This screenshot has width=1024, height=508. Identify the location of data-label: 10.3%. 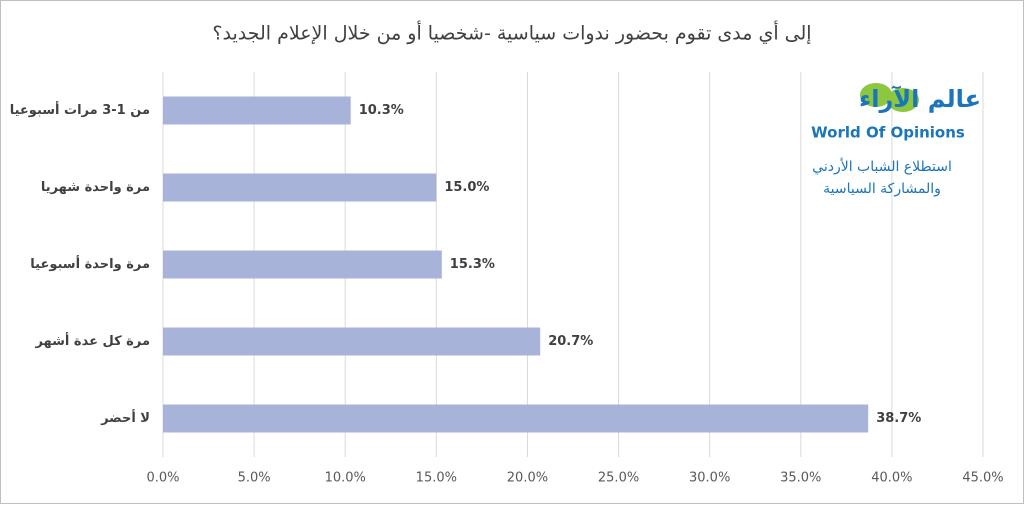
(381, 110).